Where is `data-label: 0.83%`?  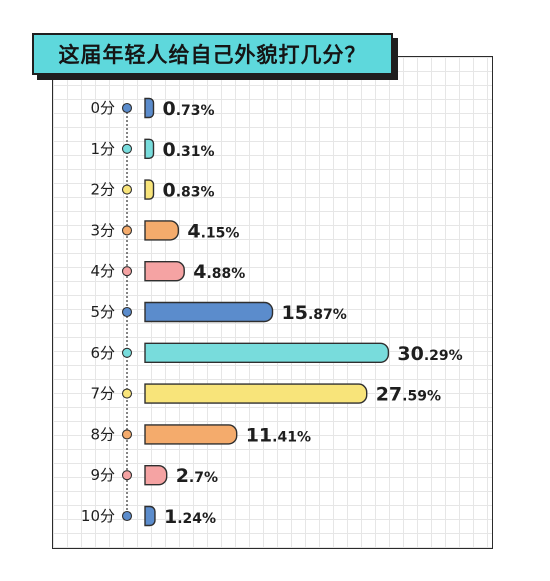 data-label: 0.83% is located at coordinates (189, 191).